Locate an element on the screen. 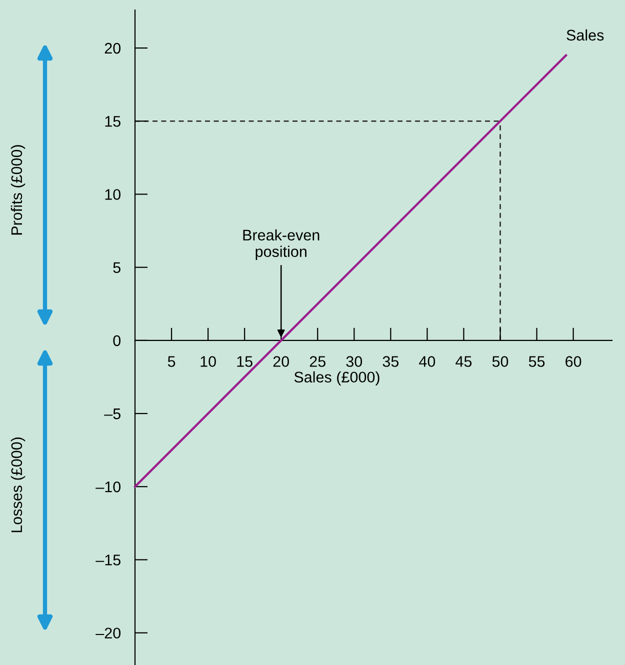 The image size is (625, 665). y-tick-label: –20 is located at coordinates (108, 633).